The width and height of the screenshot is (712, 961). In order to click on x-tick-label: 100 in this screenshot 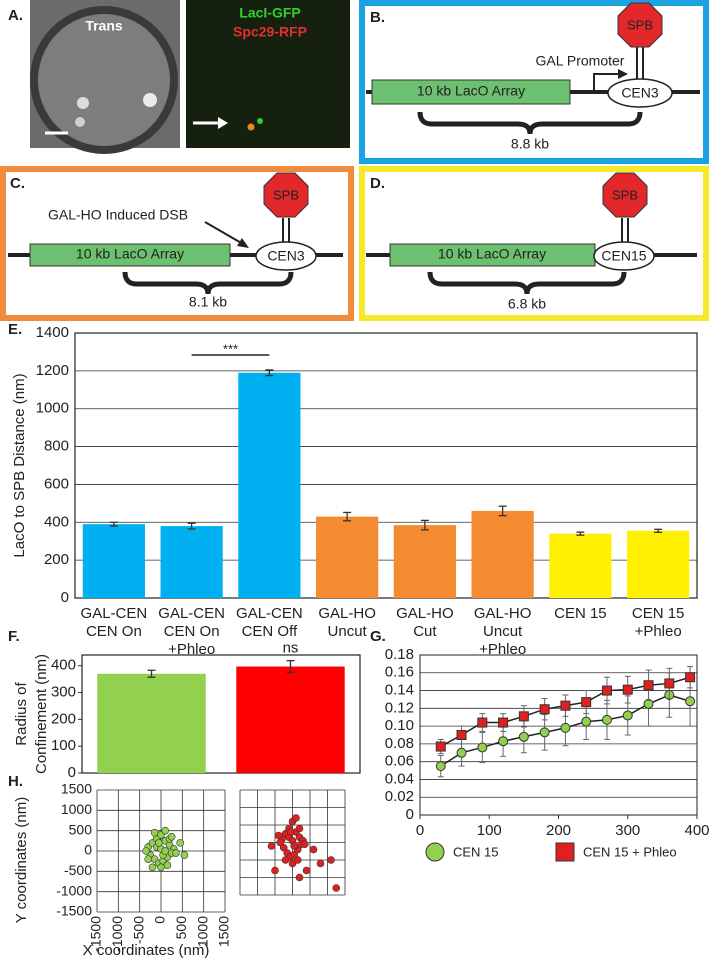, I will do `click(489, 830)`.